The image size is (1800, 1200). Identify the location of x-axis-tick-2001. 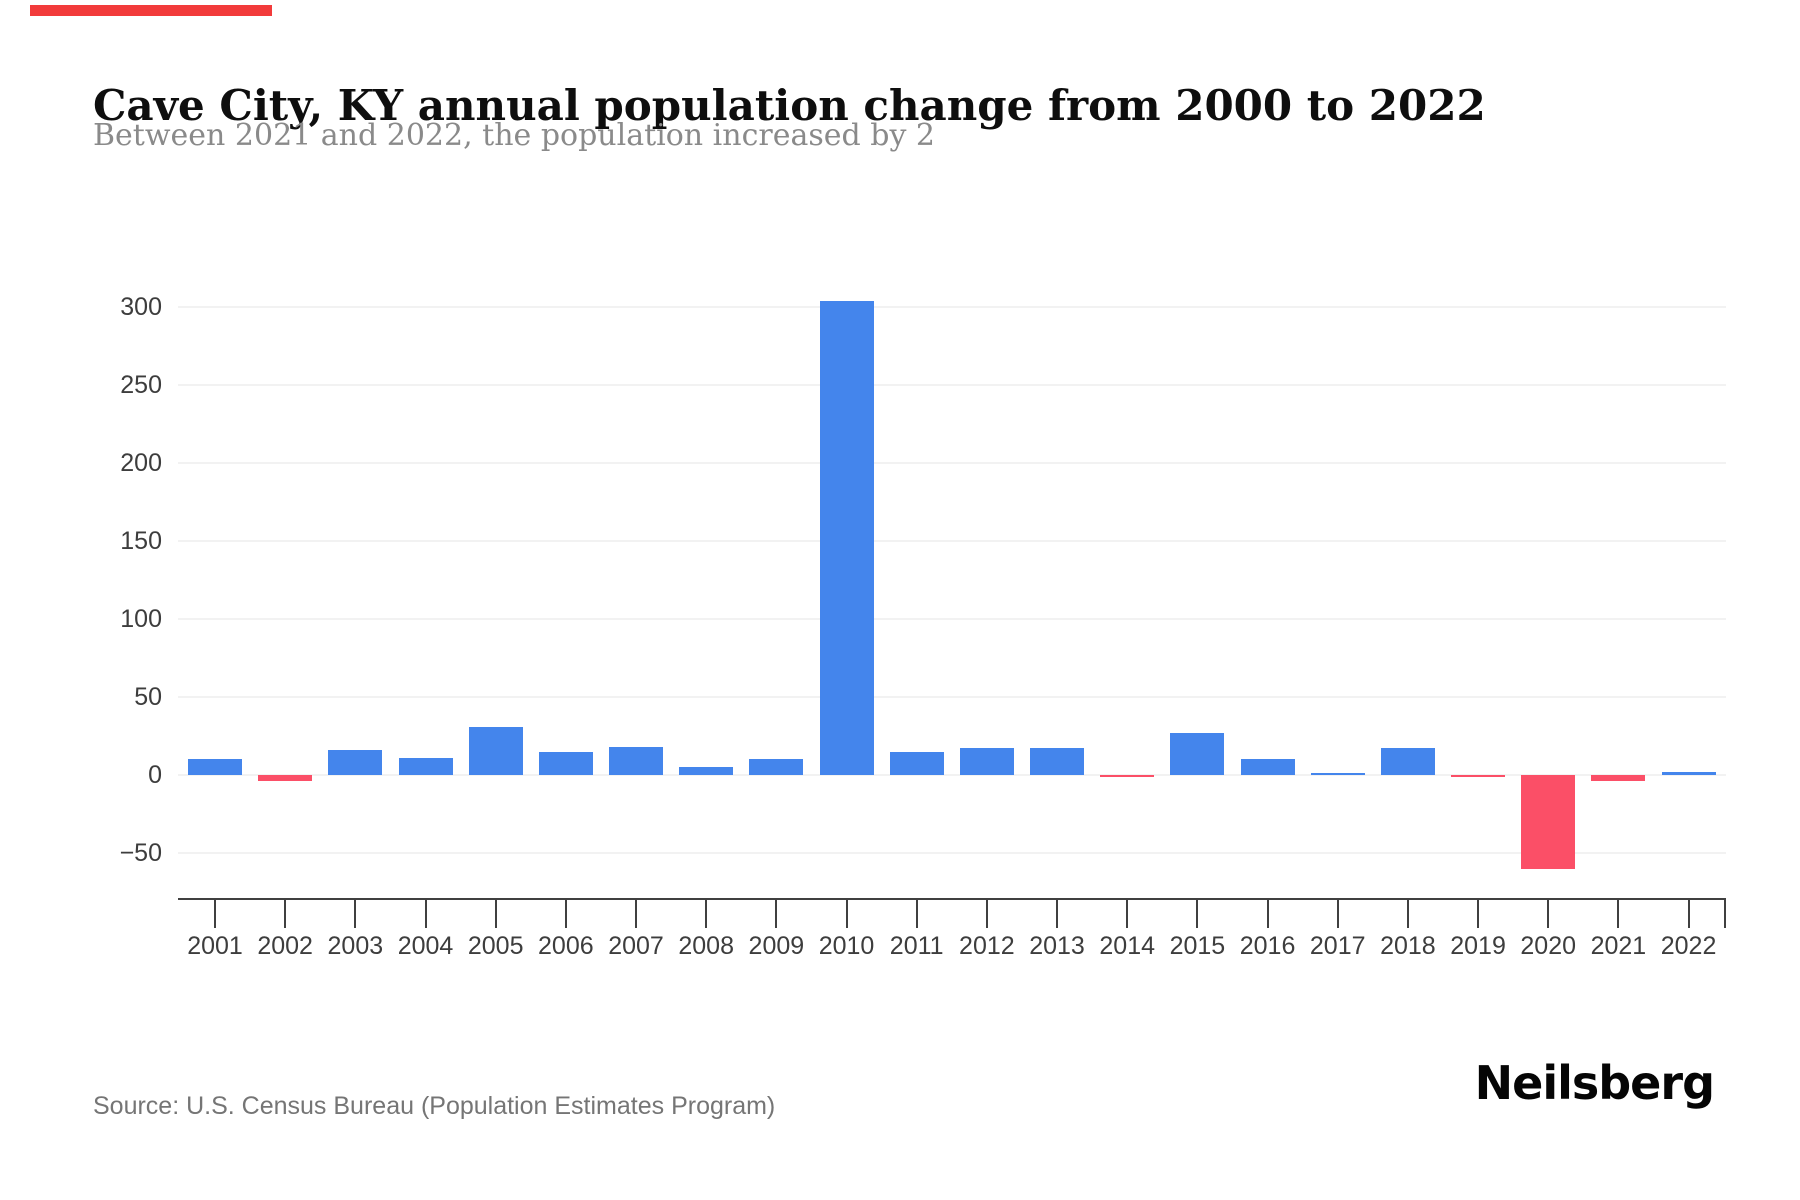
(215, 913).